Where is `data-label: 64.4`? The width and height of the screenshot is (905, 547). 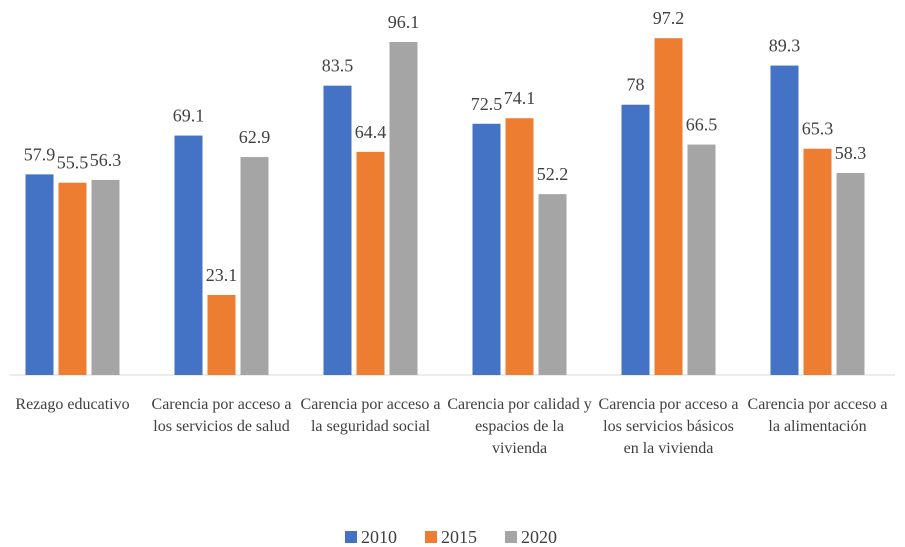
data-label: 64.4 is located at coordinates (371, 132).